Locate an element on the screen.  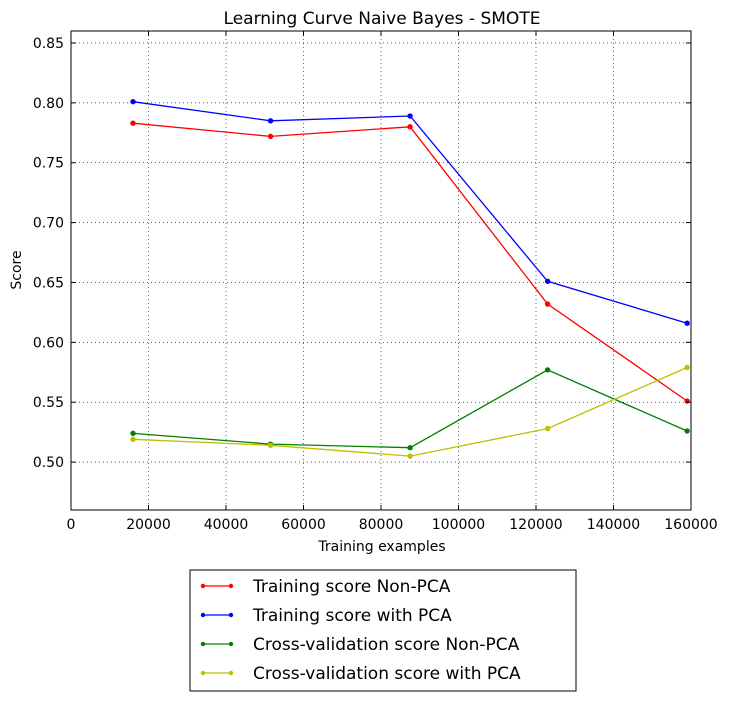
y-tick-label: 0.85 is located at coordinates (48, 44).